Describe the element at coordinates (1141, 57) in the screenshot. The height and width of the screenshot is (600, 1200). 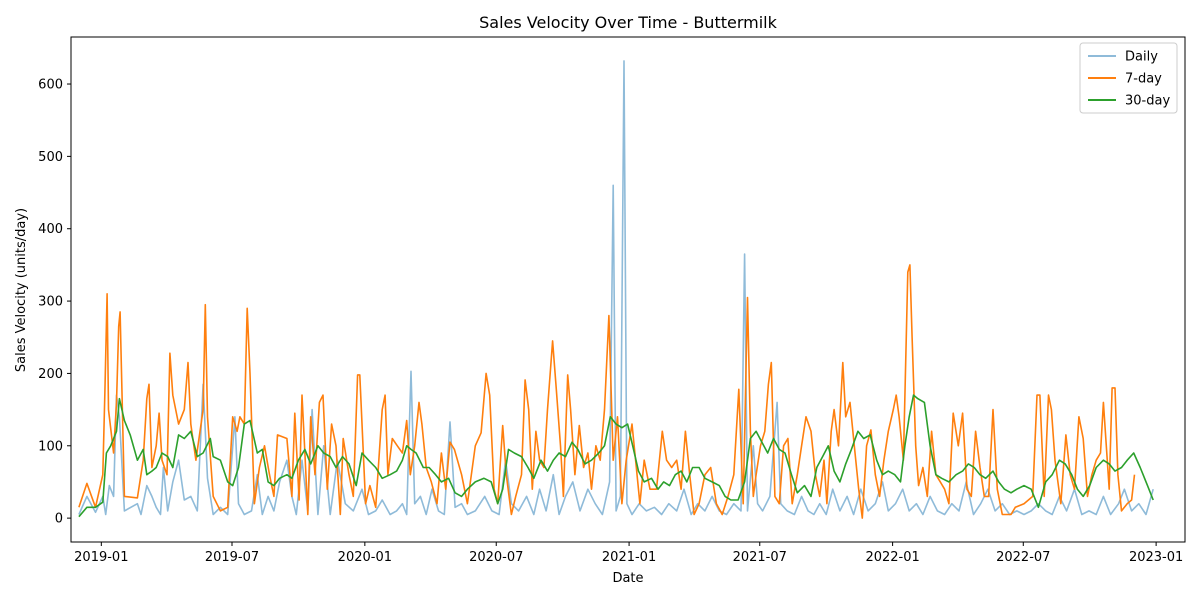
I see `legend-label: Daily` at that location.